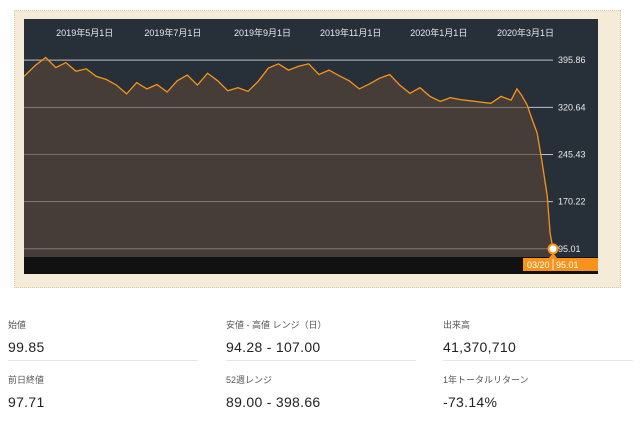 This screenshot has width=640, height=428. Describe the element at coordinates (17, 325) in the screenshot. I see `stat-label: 始値` at that location.